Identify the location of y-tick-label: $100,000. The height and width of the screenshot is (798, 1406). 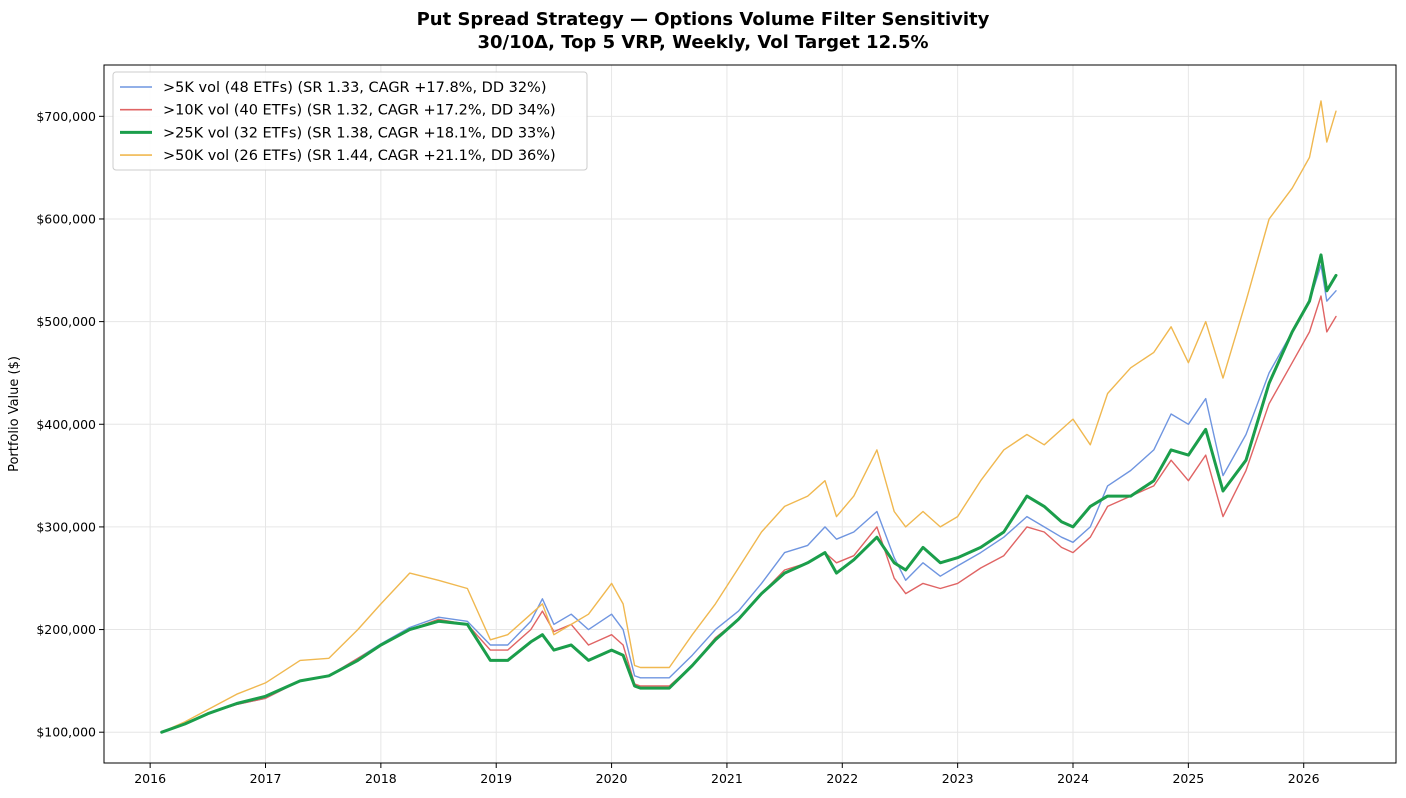
(66, 732).